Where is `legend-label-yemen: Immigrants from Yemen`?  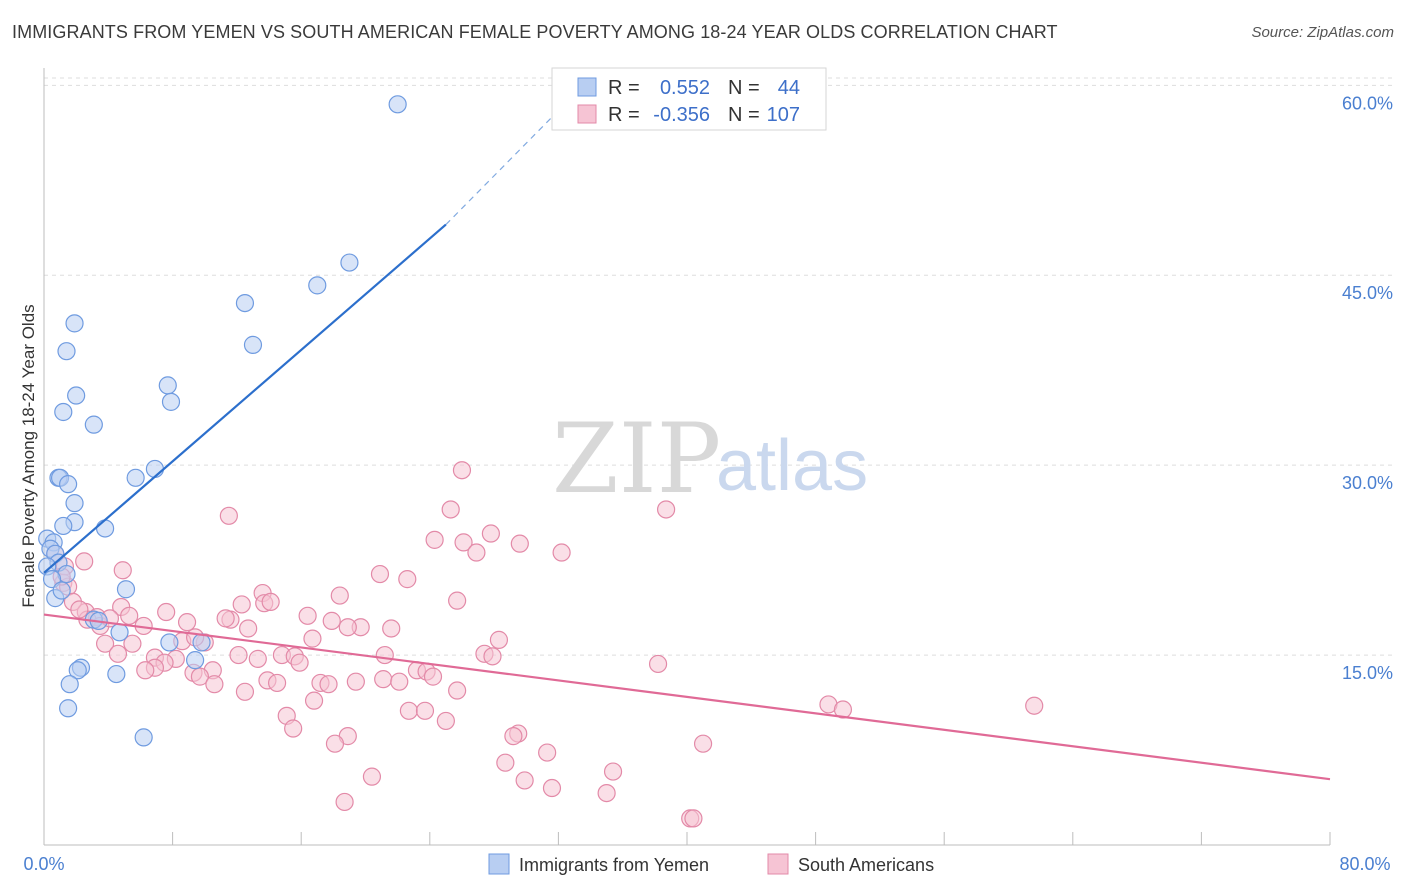 legend-label-yemen: Immigrants from Yemen is located at coordinates (614, 865).